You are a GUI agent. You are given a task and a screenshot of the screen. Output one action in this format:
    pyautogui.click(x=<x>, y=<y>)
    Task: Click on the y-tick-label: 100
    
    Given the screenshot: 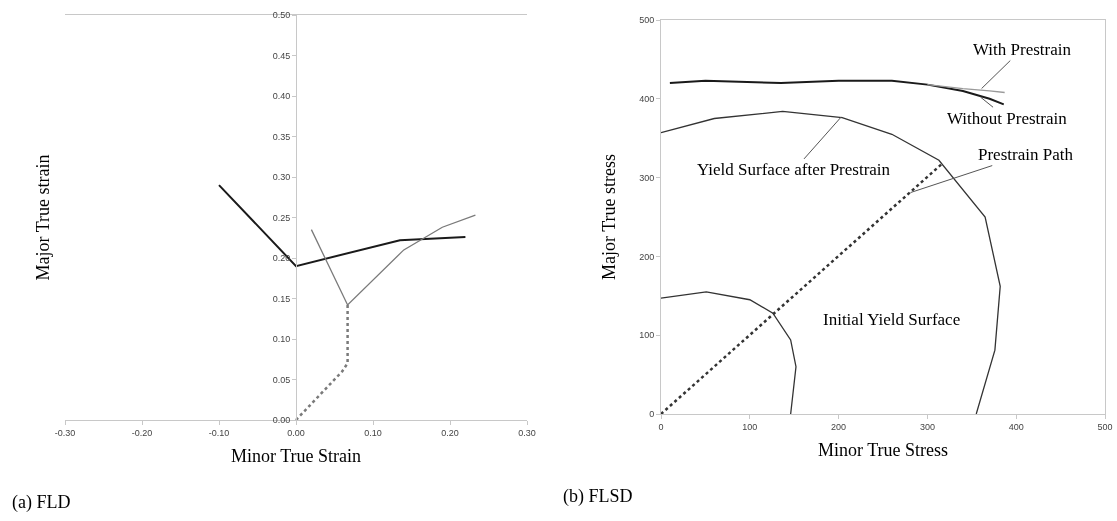 What is the action you would take?
    pyautogui.click(x=647, y=335)
    